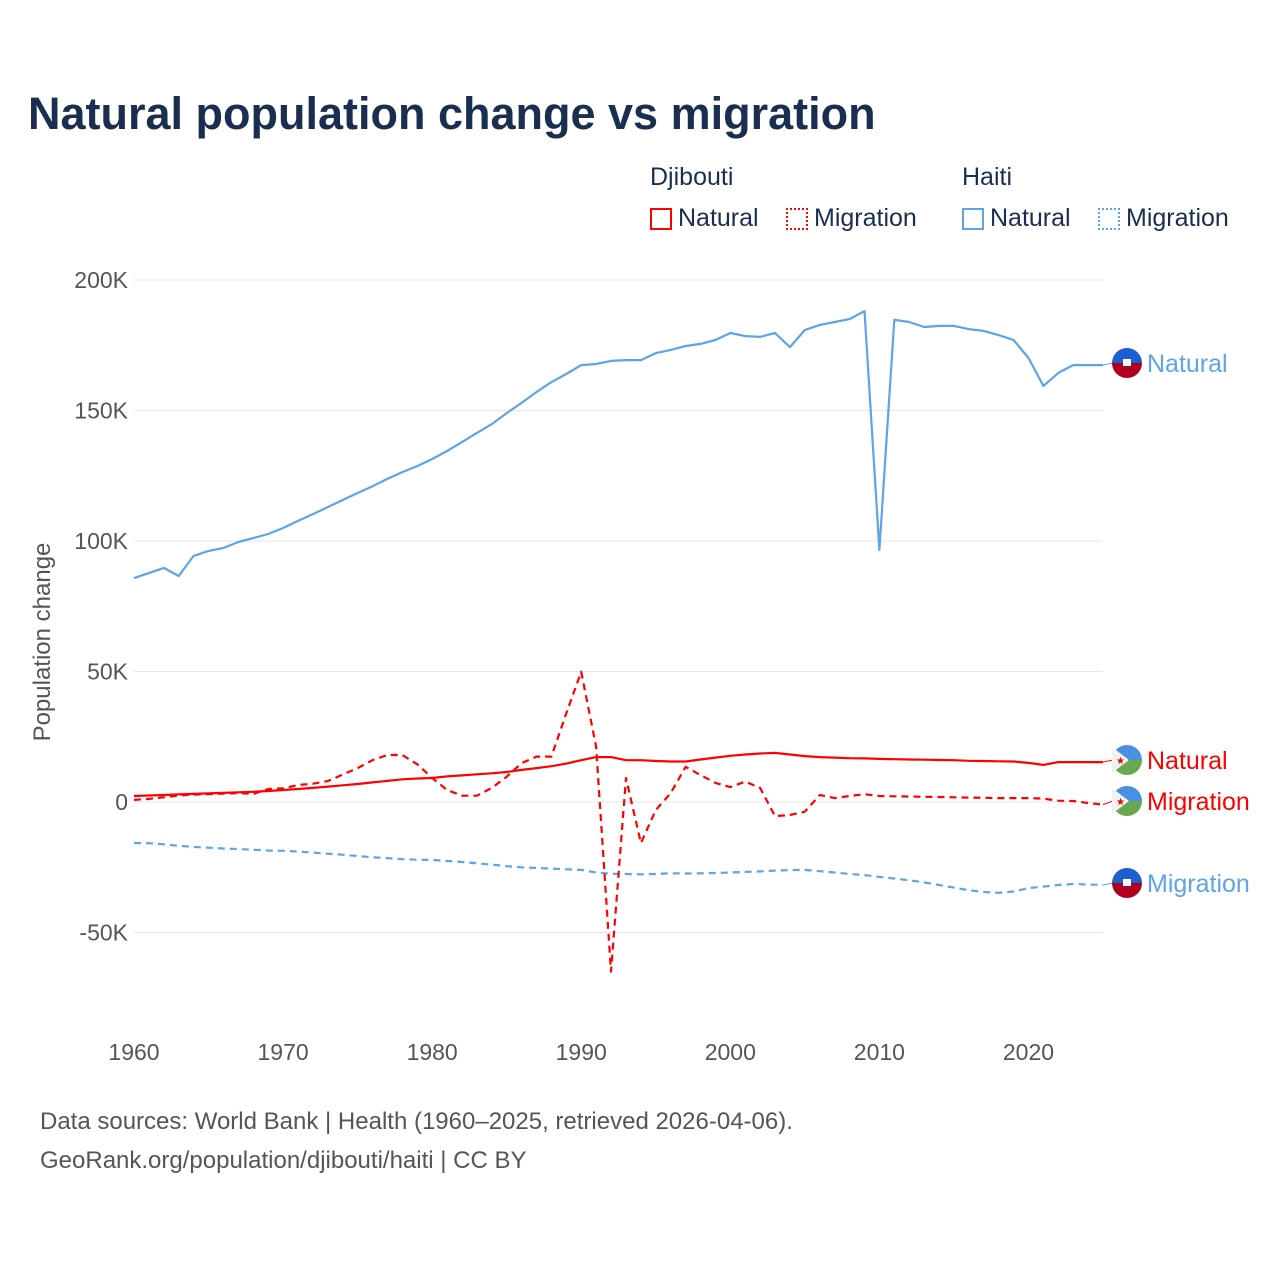 The width and height of the screenshot is (1280, 1280). Describe the element at coordinates (101, 280) in the screenshot. I see `y-tick-label: 200K` at that location.